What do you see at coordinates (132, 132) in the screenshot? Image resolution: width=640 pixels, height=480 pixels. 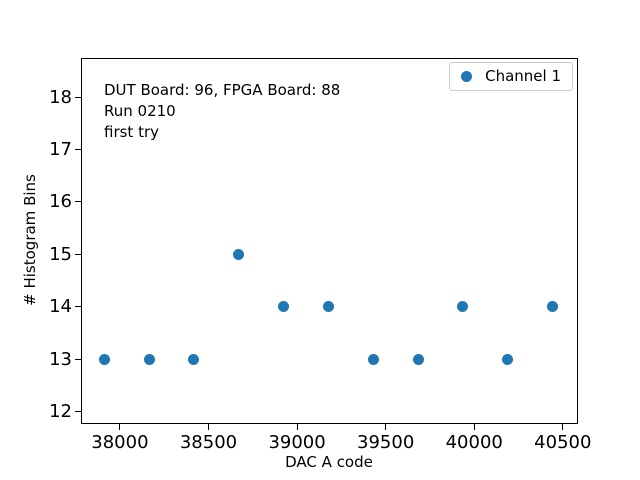 I see `annotation-line-3: first try` at bounding box center [132, 132].